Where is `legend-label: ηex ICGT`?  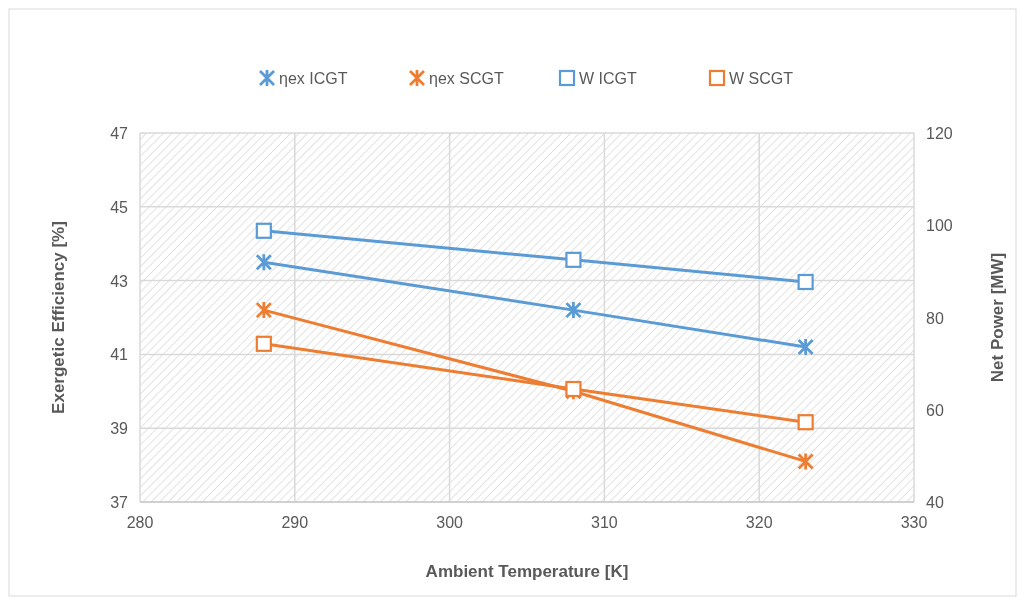
legend-label: ηex ICGT is located at coordinates (313, 78).